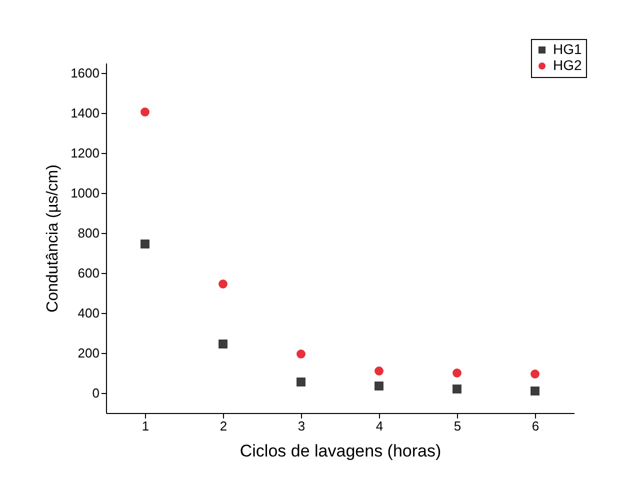 Image resolution: width=641 pixels, height=482 pixels. I want to click on x-tick-label: 4, so click(380, 426).